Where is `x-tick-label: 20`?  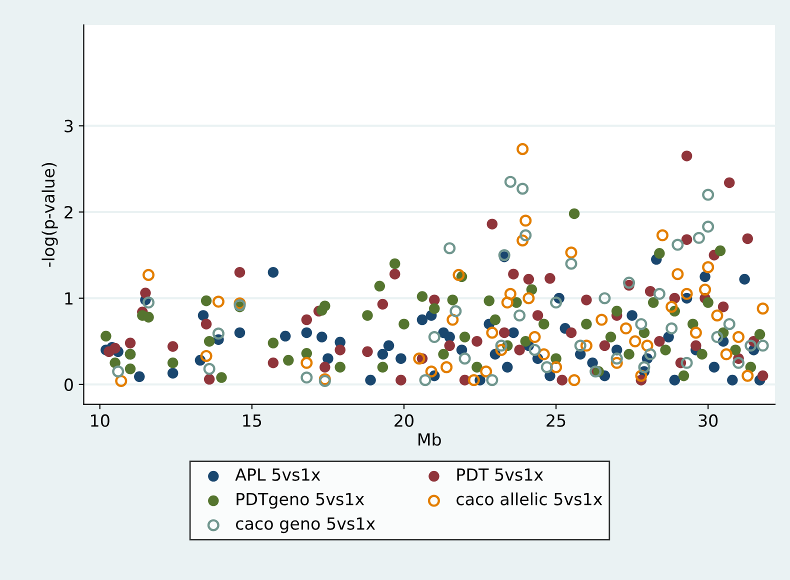 x-tick-label: 20 is located at coordinates (404, 420).